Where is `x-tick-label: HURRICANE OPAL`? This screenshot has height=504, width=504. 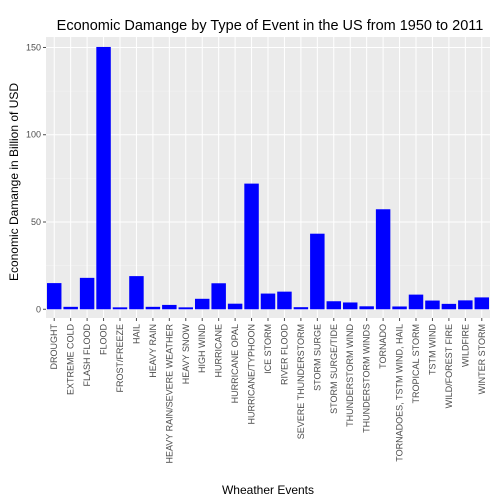 x-tick-label: HURRICANE OPAL is located at coordinates (235, 363).